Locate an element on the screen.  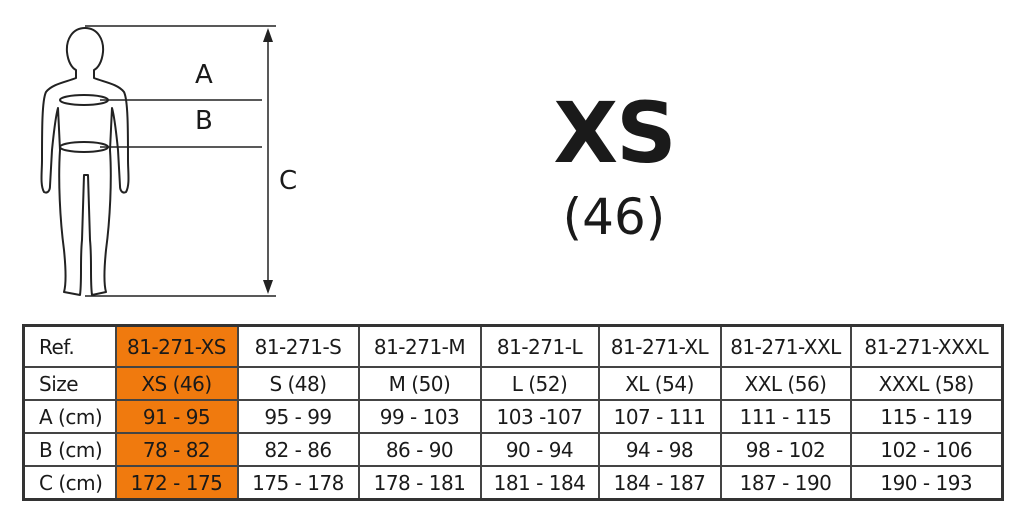
table-cell: 175 - 178 is located at coordinates (298, 483).